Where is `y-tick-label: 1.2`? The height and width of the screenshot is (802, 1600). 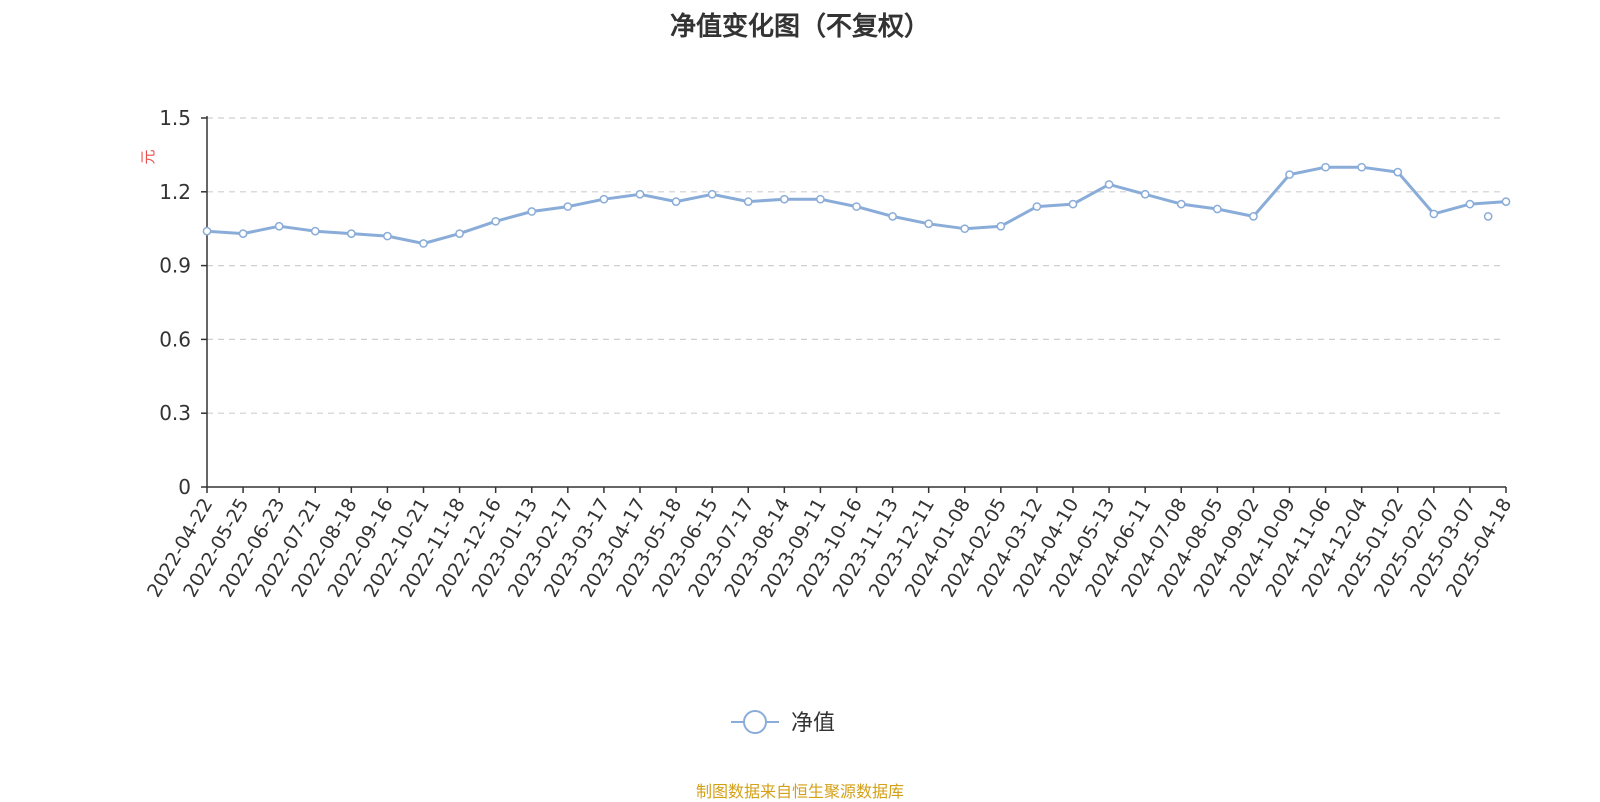 y-tick-label: 1.2 is located at coordinates (175, 192).